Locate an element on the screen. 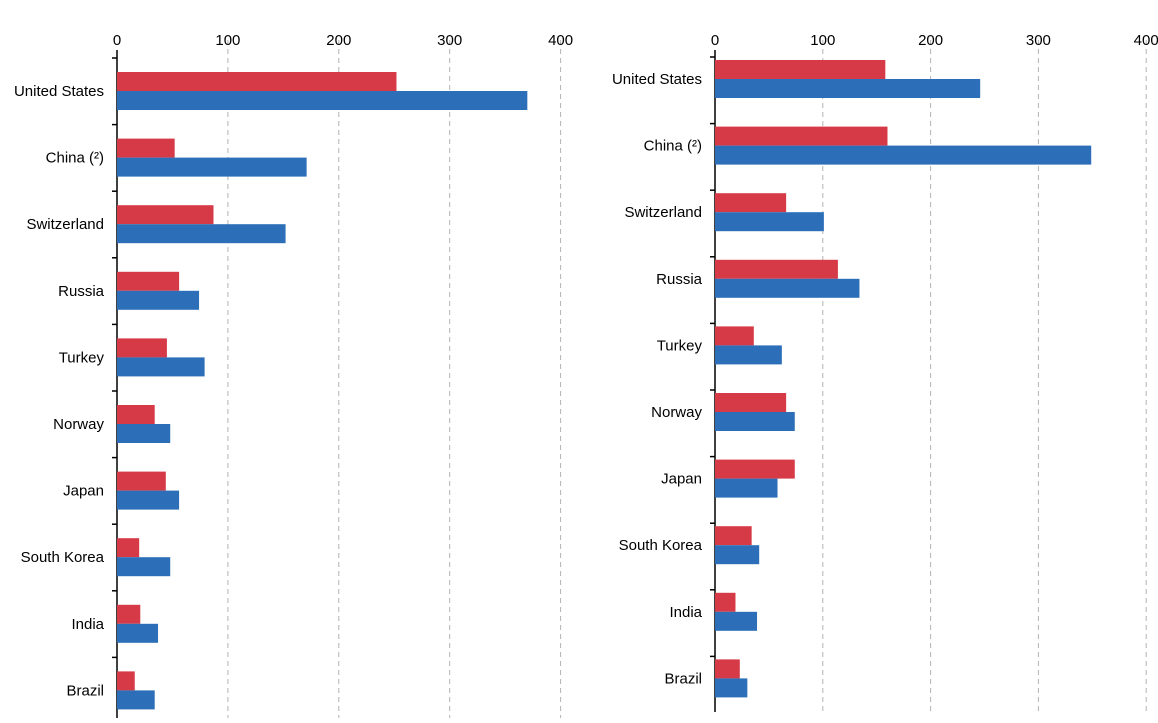 This screenshot has width=1158, height=723. x-tick-label-2-400: 400 is located at coordinates (1146, 40).